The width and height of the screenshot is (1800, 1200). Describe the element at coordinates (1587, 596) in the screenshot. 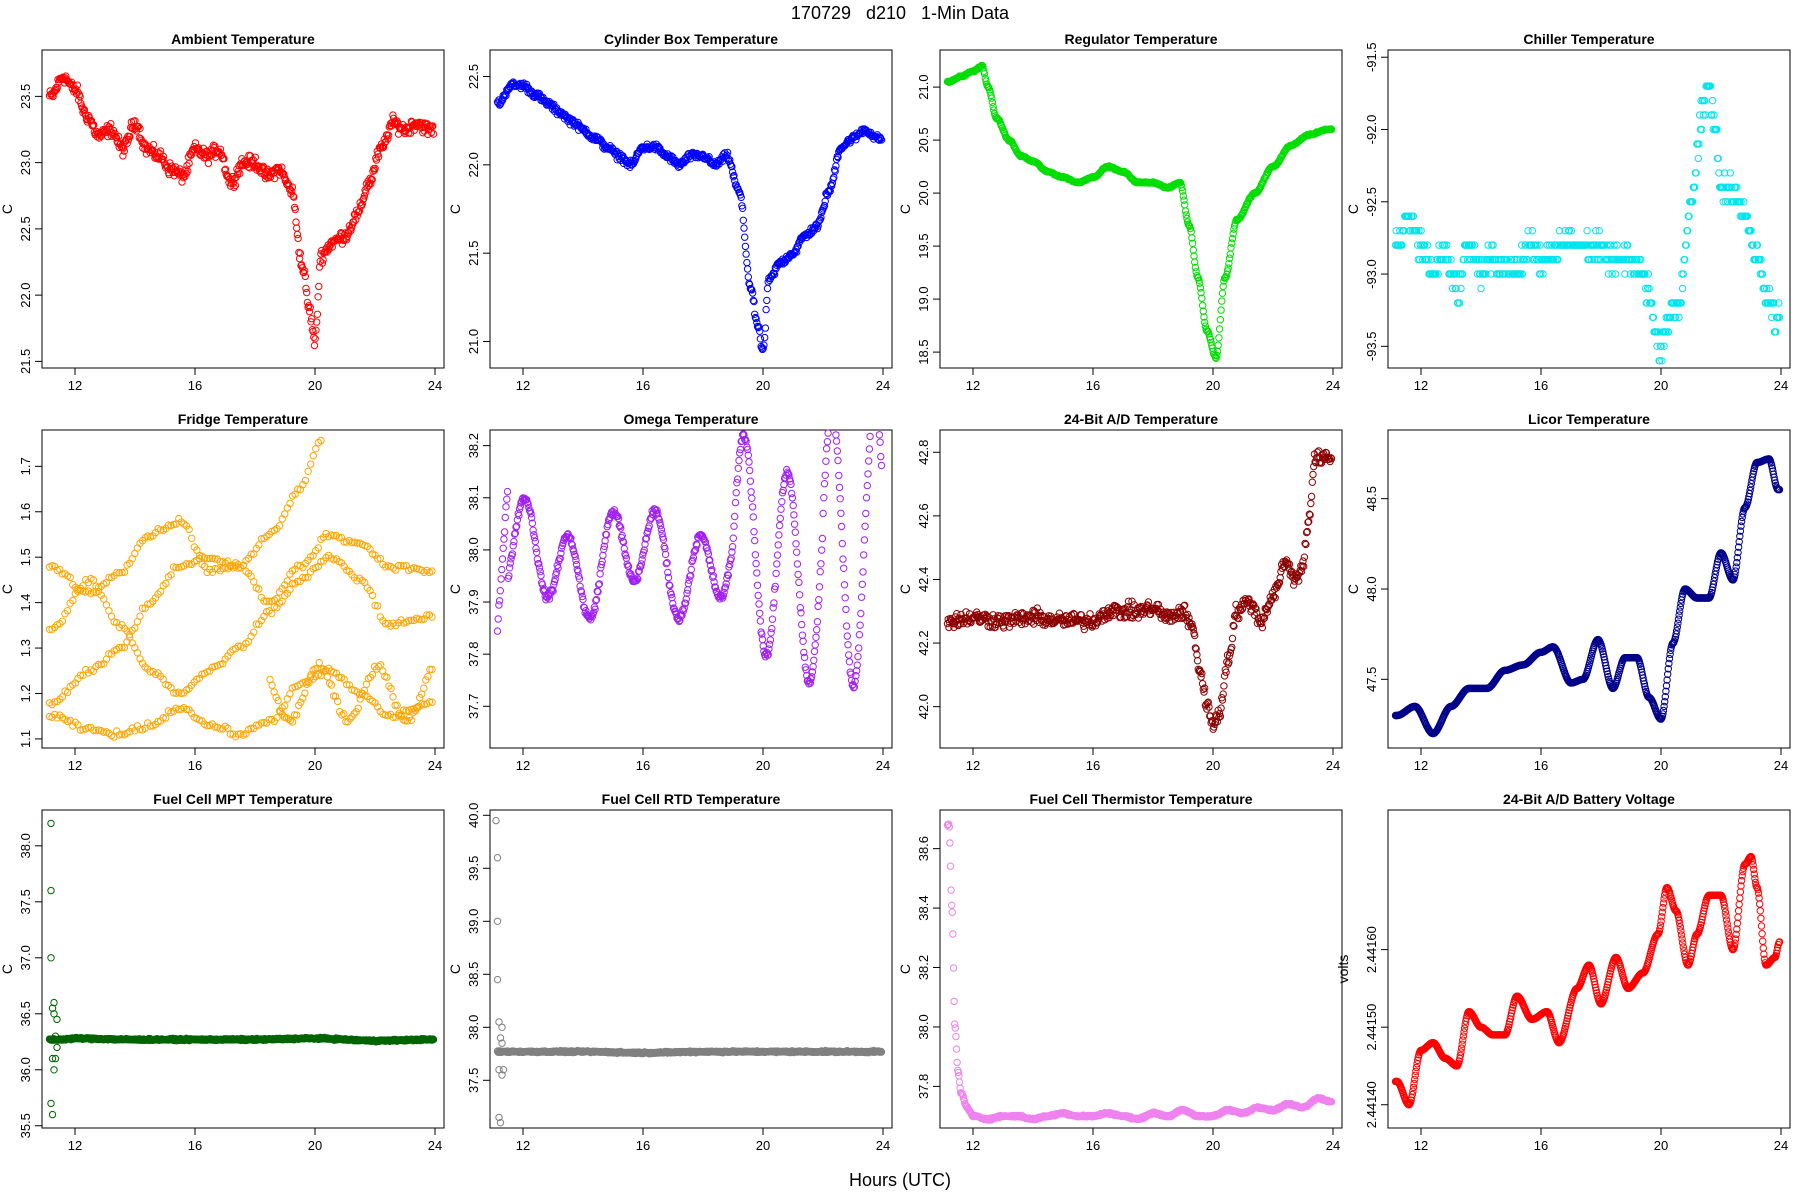

I see `data-points` at that location.